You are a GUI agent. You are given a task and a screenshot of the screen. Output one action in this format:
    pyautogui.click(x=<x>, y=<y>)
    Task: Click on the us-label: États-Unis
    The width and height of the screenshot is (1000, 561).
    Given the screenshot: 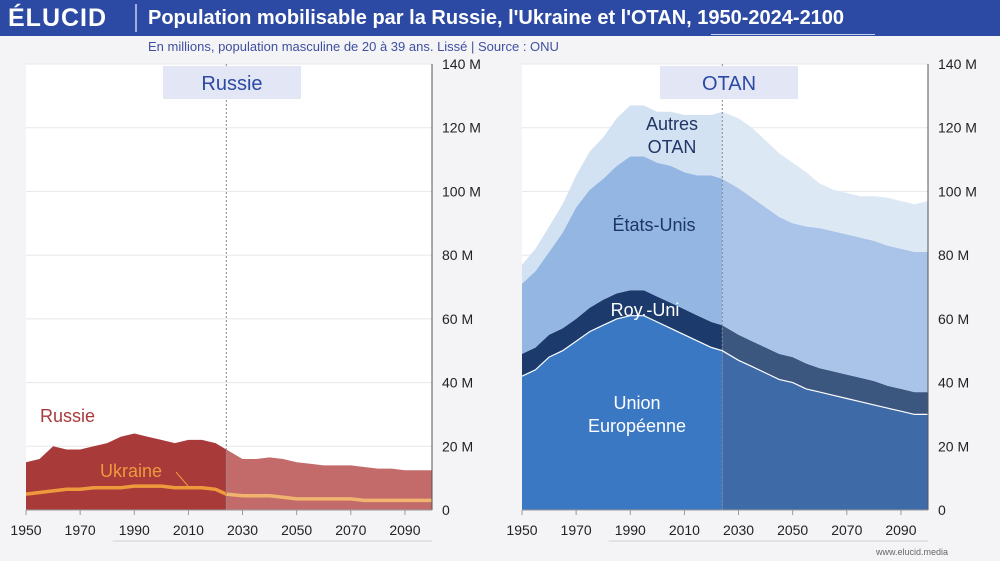 What is the action you would take?
    pyautogui.click(x=653, y=225)
    